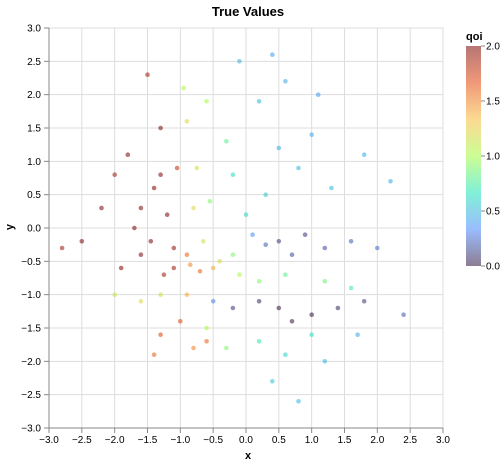  What do you see at coordinates (10, 226) in the screenshot?
I see `y-axis-title: y` at bounding box center [10, 226].